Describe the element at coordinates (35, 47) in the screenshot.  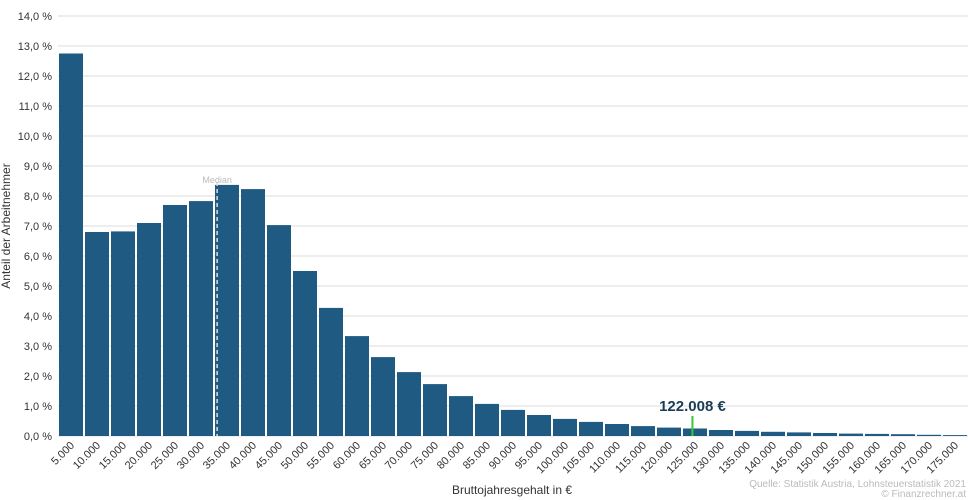
I see `y-tick-label: 13,0 %` at that location.